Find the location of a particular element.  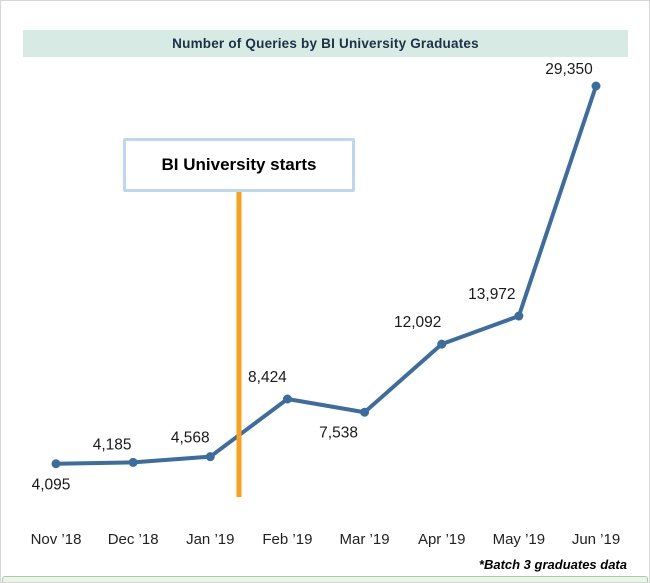

value-label-5: 12,092 is located at coordinates (417, 322).